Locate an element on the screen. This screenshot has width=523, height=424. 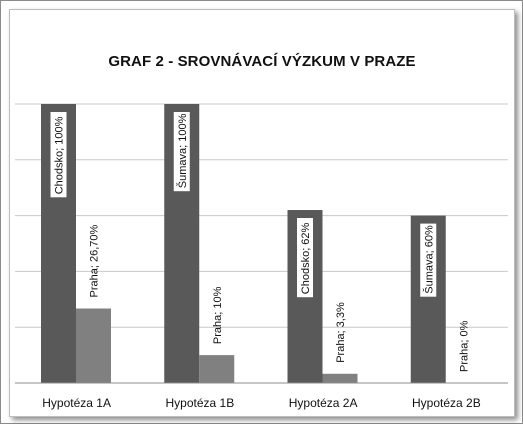
data-label: Chodsko; 100% is located at coordinates (58, 155).